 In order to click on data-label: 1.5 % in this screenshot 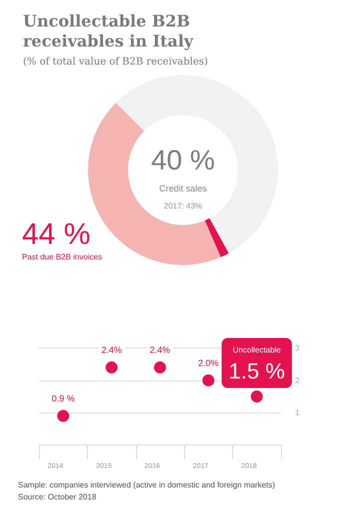, I will do `click(256, 371)`.